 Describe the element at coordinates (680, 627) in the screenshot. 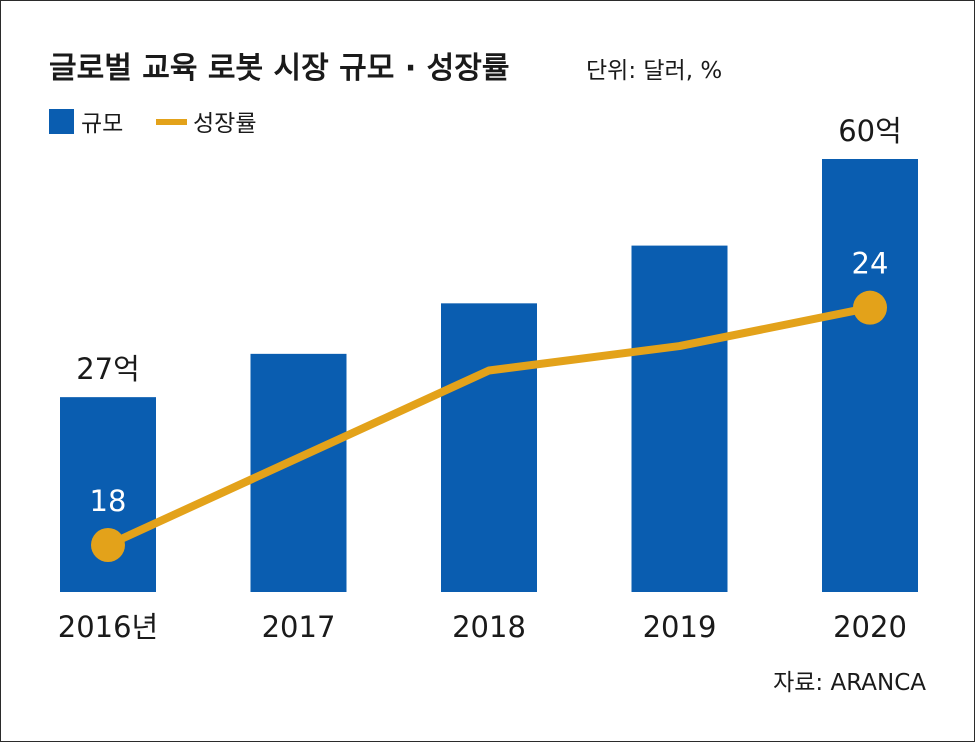

I see `x-tick-label-3: 2019` at that location.